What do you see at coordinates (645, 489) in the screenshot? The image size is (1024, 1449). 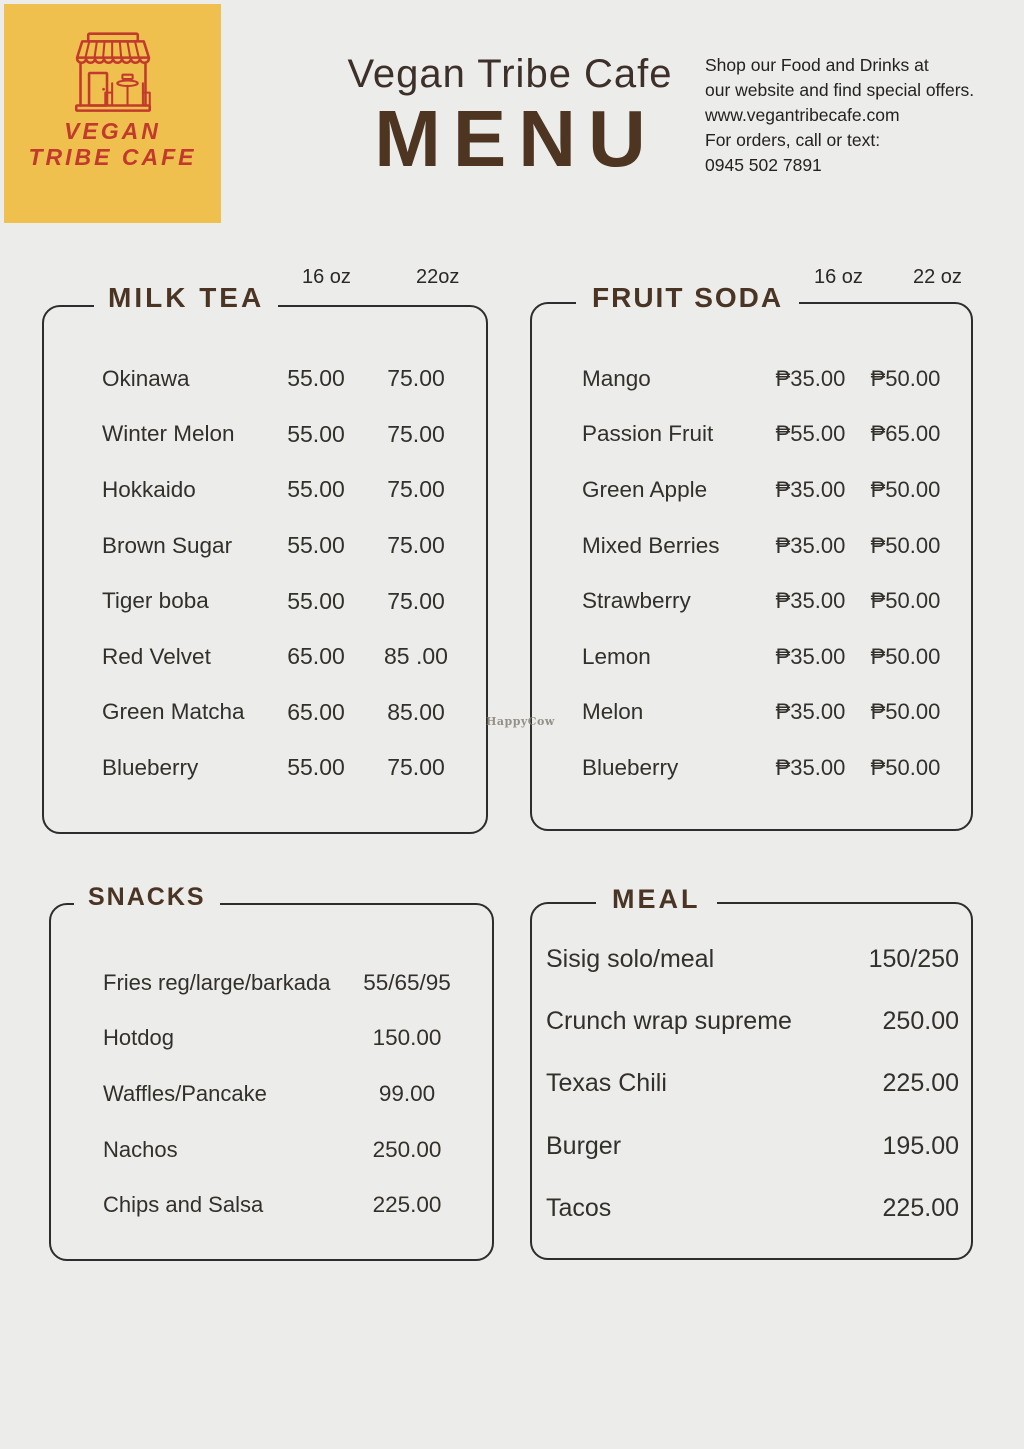 I see `item-name: Green Apple` at bounding box center [645, 489].